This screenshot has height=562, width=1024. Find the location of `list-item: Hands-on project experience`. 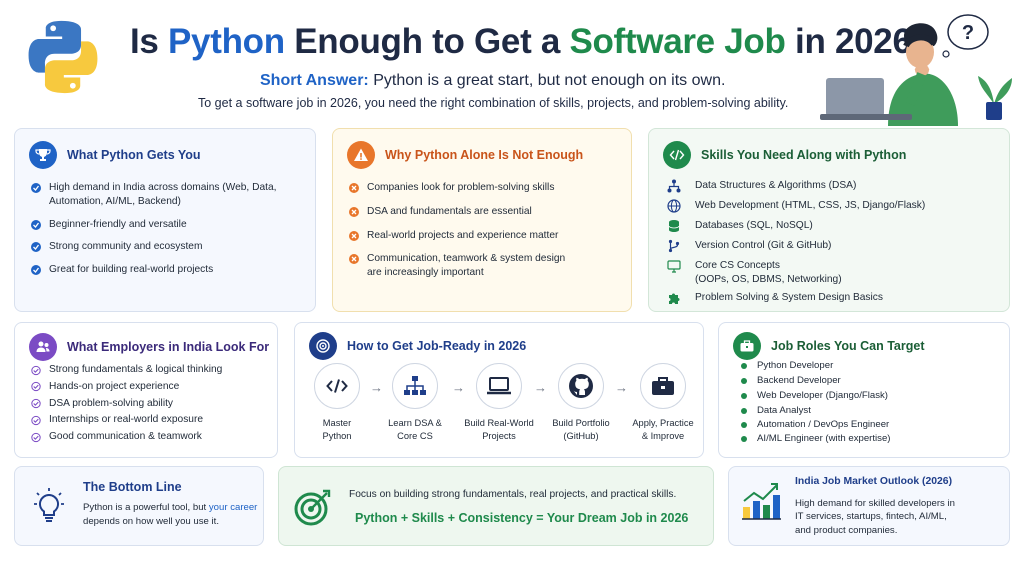

list-item: Hands-on project experience is located at coordinates (151, 387).